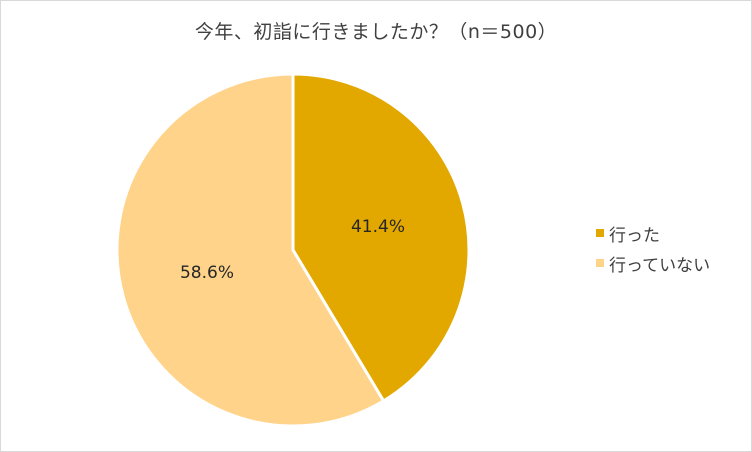  I want to click on legend-item-went: 行った, so click(653, 233).